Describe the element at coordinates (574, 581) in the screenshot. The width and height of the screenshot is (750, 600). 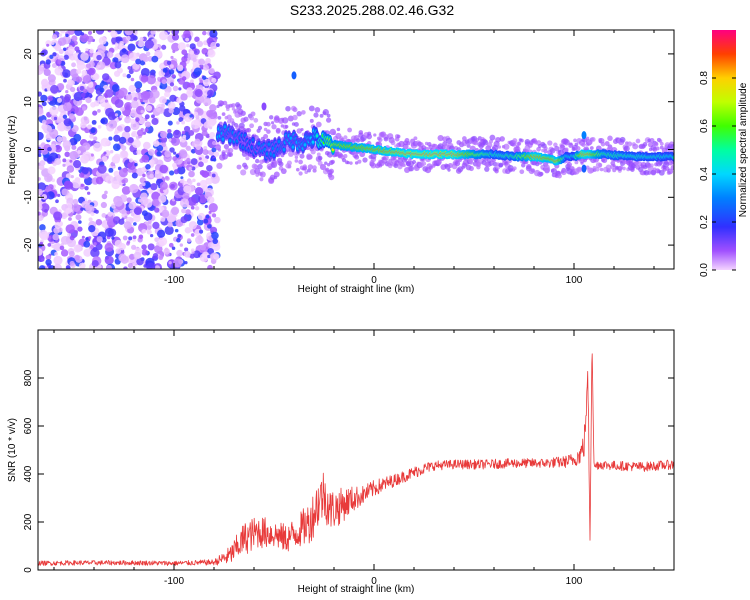
I see `snr-x-tick-label: 100` at that location.